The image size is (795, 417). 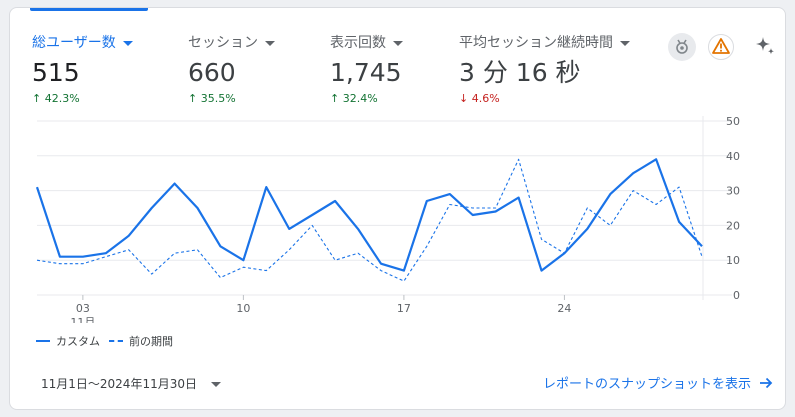 What do you see at coordinates (119, 384) in the screenshot?
I see `date-range-label: 11月1日〜2024年11月30日` at bounding box center [119, 384].